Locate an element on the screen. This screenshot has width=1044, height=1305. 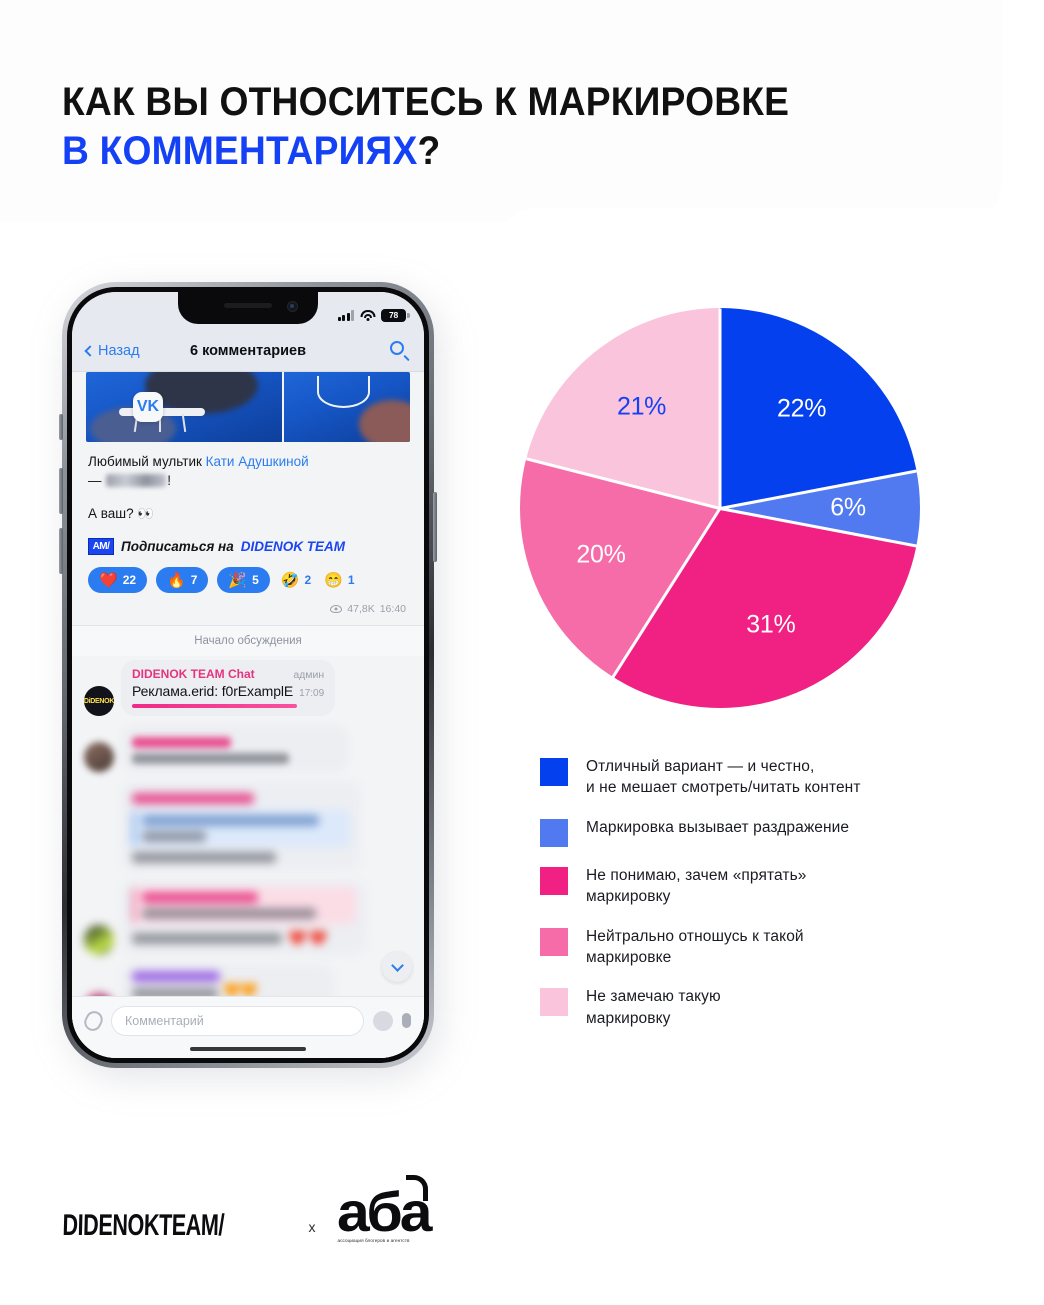
battery-level: 78 is located at coordinates (393, 315).